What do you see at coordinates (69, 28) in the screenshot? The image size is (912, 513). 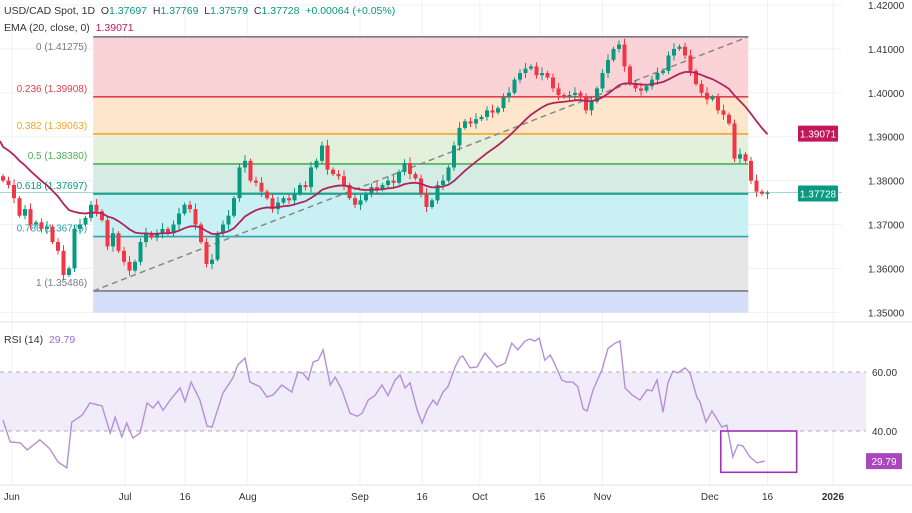 I see `ema-legend: EMA (20, close, 0) 1.39071` at bounding box center [69, 28].